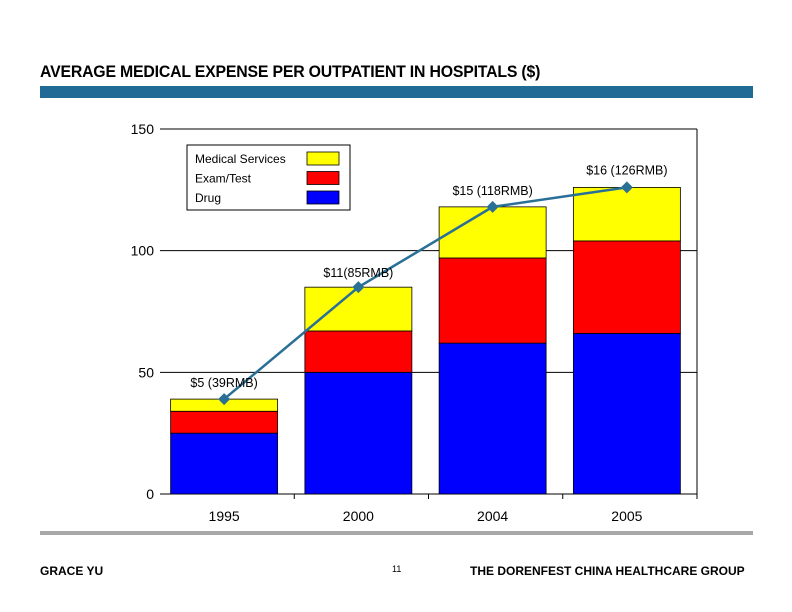 Image resolution: width=792 pixels, height=612 pixels. What do you see at coordinates (397, 569) in the screenshot?
I see `page-number: 11` at bounding box center [397, 569].